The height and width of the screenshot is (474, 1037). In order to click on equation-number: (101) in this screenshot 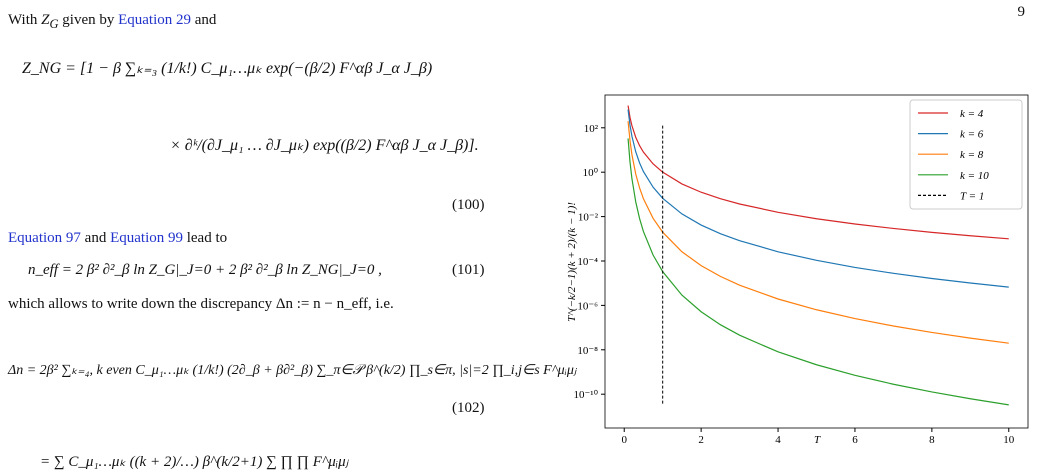, I will do `click(468, 270)`.